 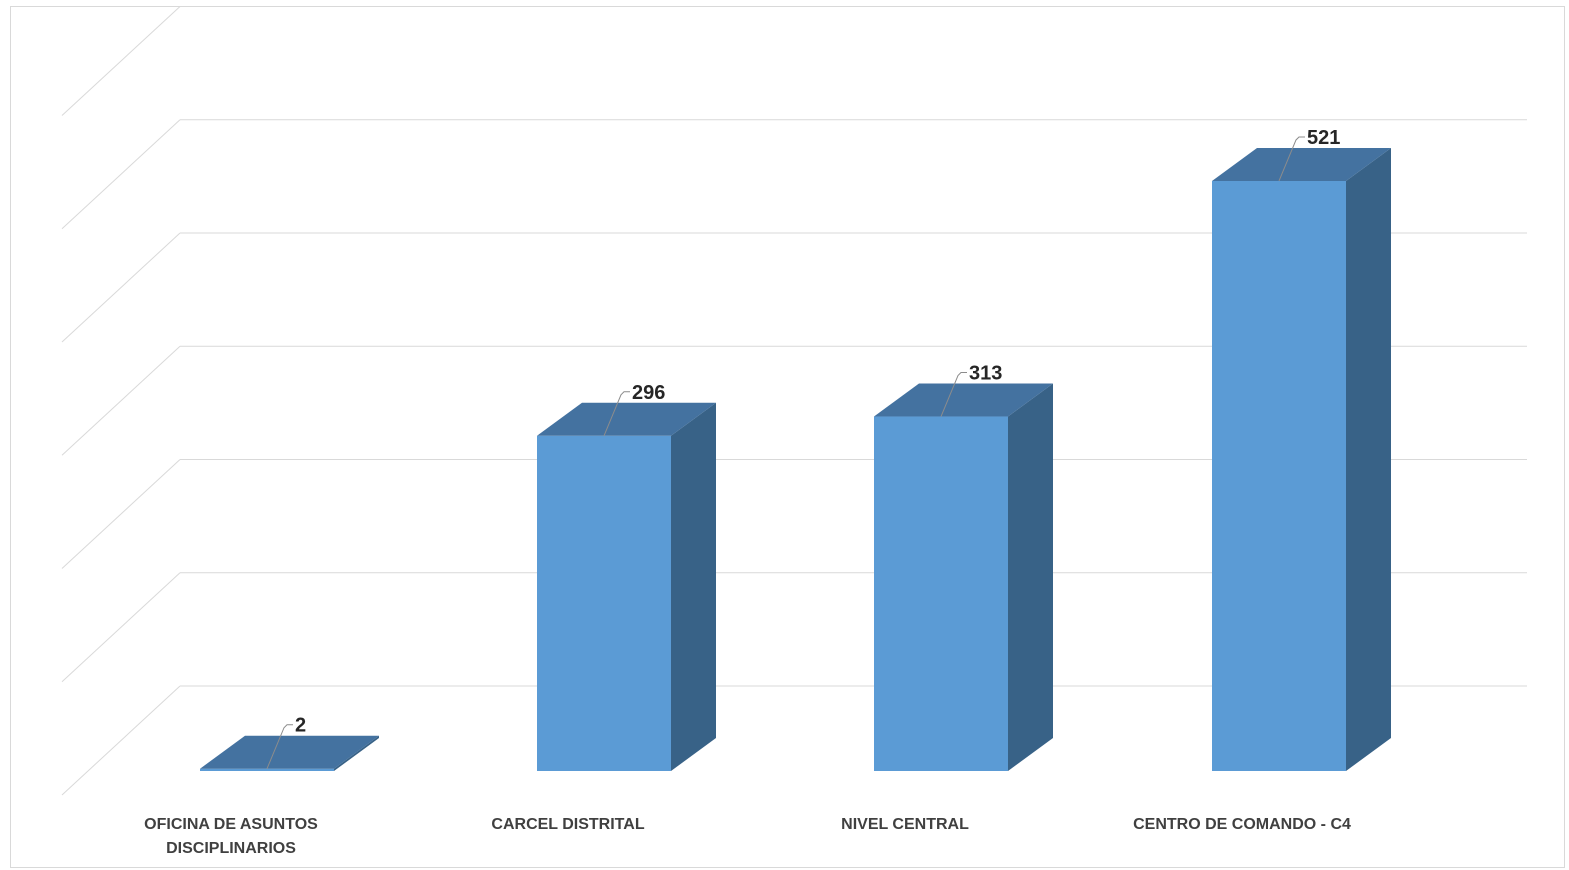 What do you see at coordinates (231, 836) in the screenshot?
I see `category-label-oficina: OFICINA DE ASUNTOS DISCIPLINARIOS` at bounding box center [231, 836].